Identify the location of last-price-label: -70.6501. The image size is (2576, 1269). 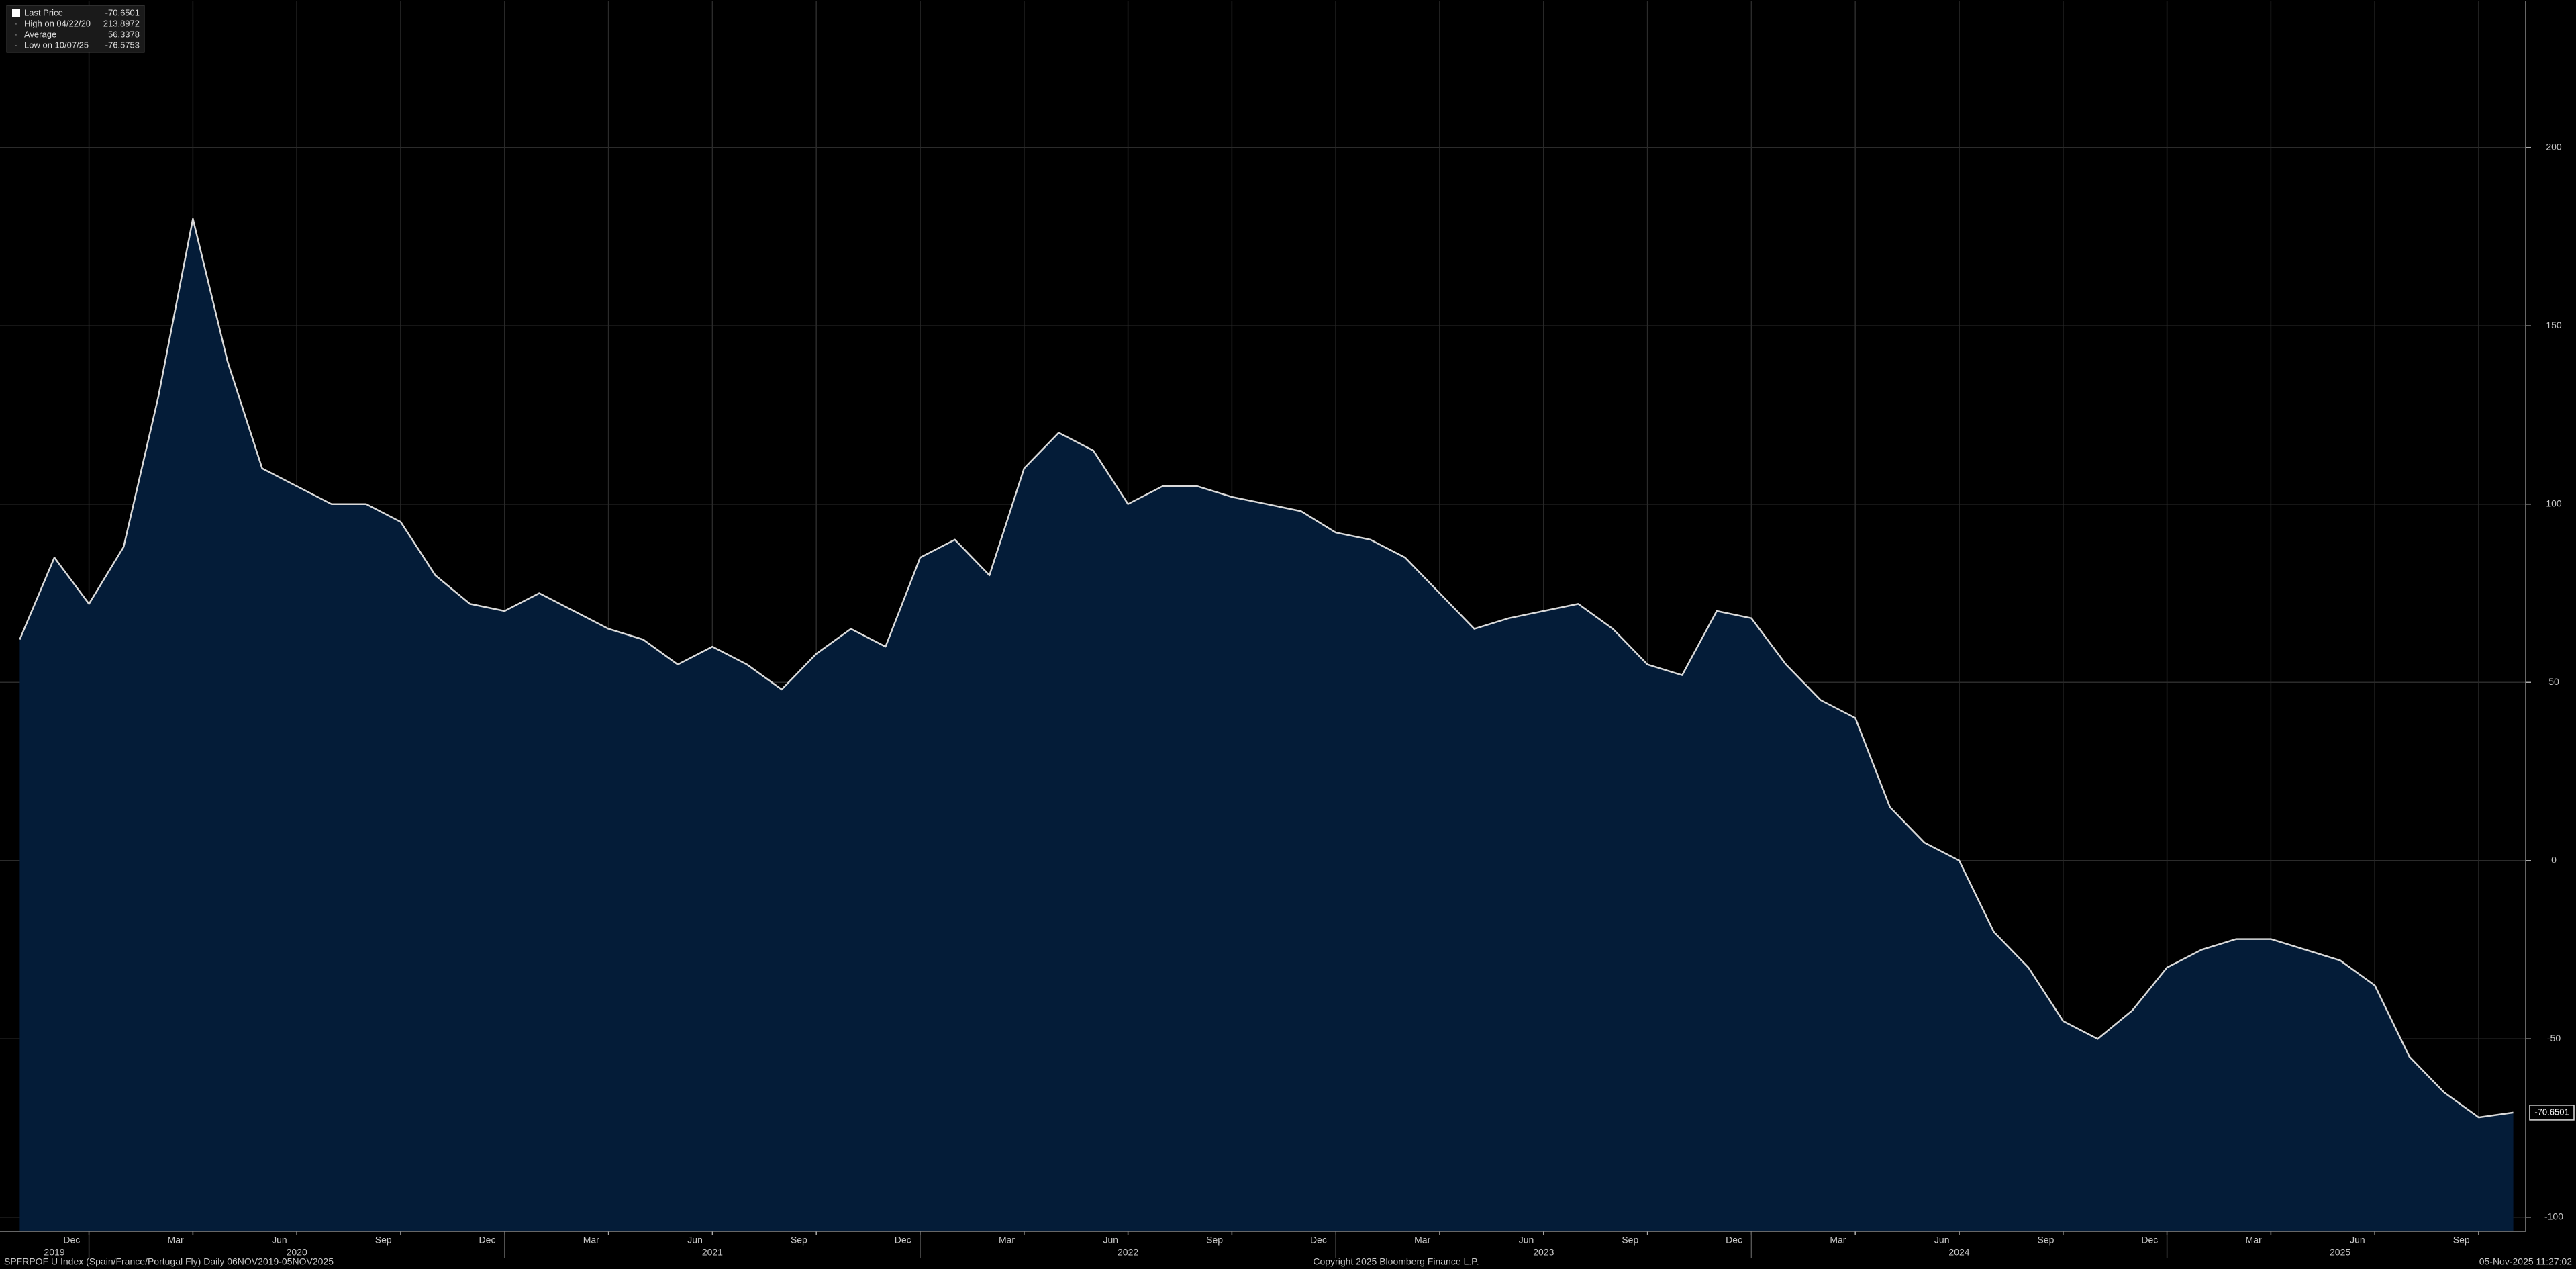
(2551, 1112).